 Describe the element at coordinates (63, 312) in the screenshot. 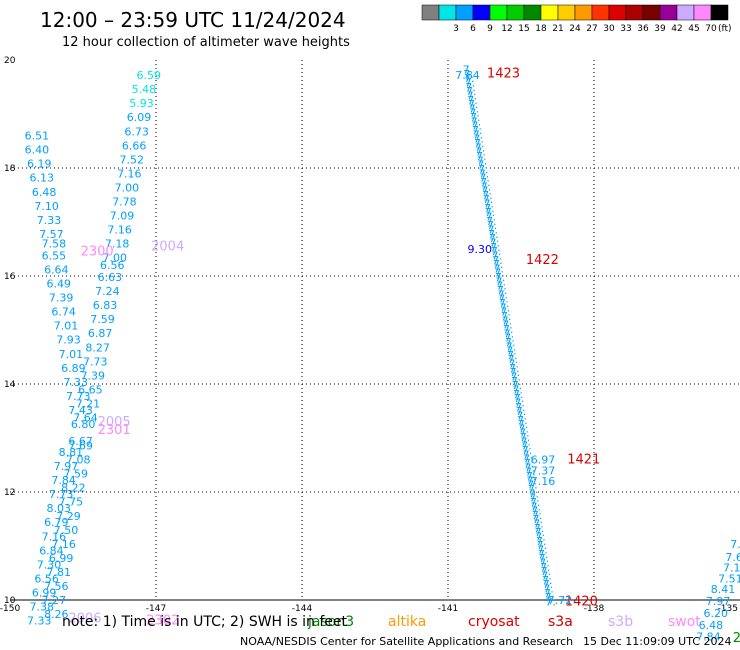

I see `wave-height-label: 6.74` at that location.